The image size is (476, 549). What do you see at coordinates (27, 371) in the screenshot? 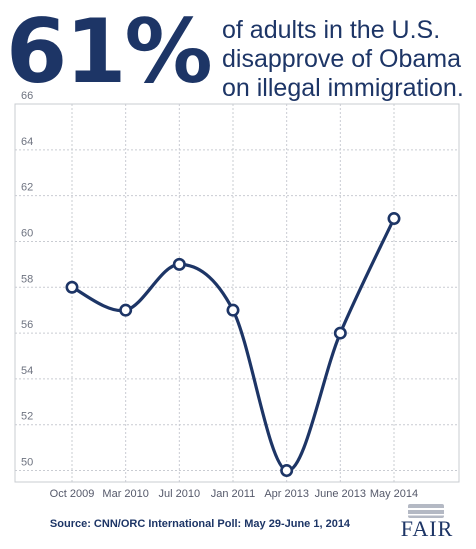
I see `y-tick-label: 54` at bounding box center [27, 371].